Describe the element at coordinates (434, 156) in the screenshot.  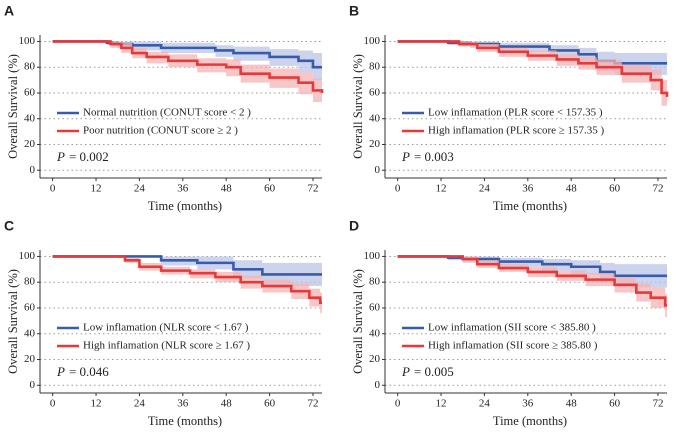
I see `p-text: = 0.003` at that location.